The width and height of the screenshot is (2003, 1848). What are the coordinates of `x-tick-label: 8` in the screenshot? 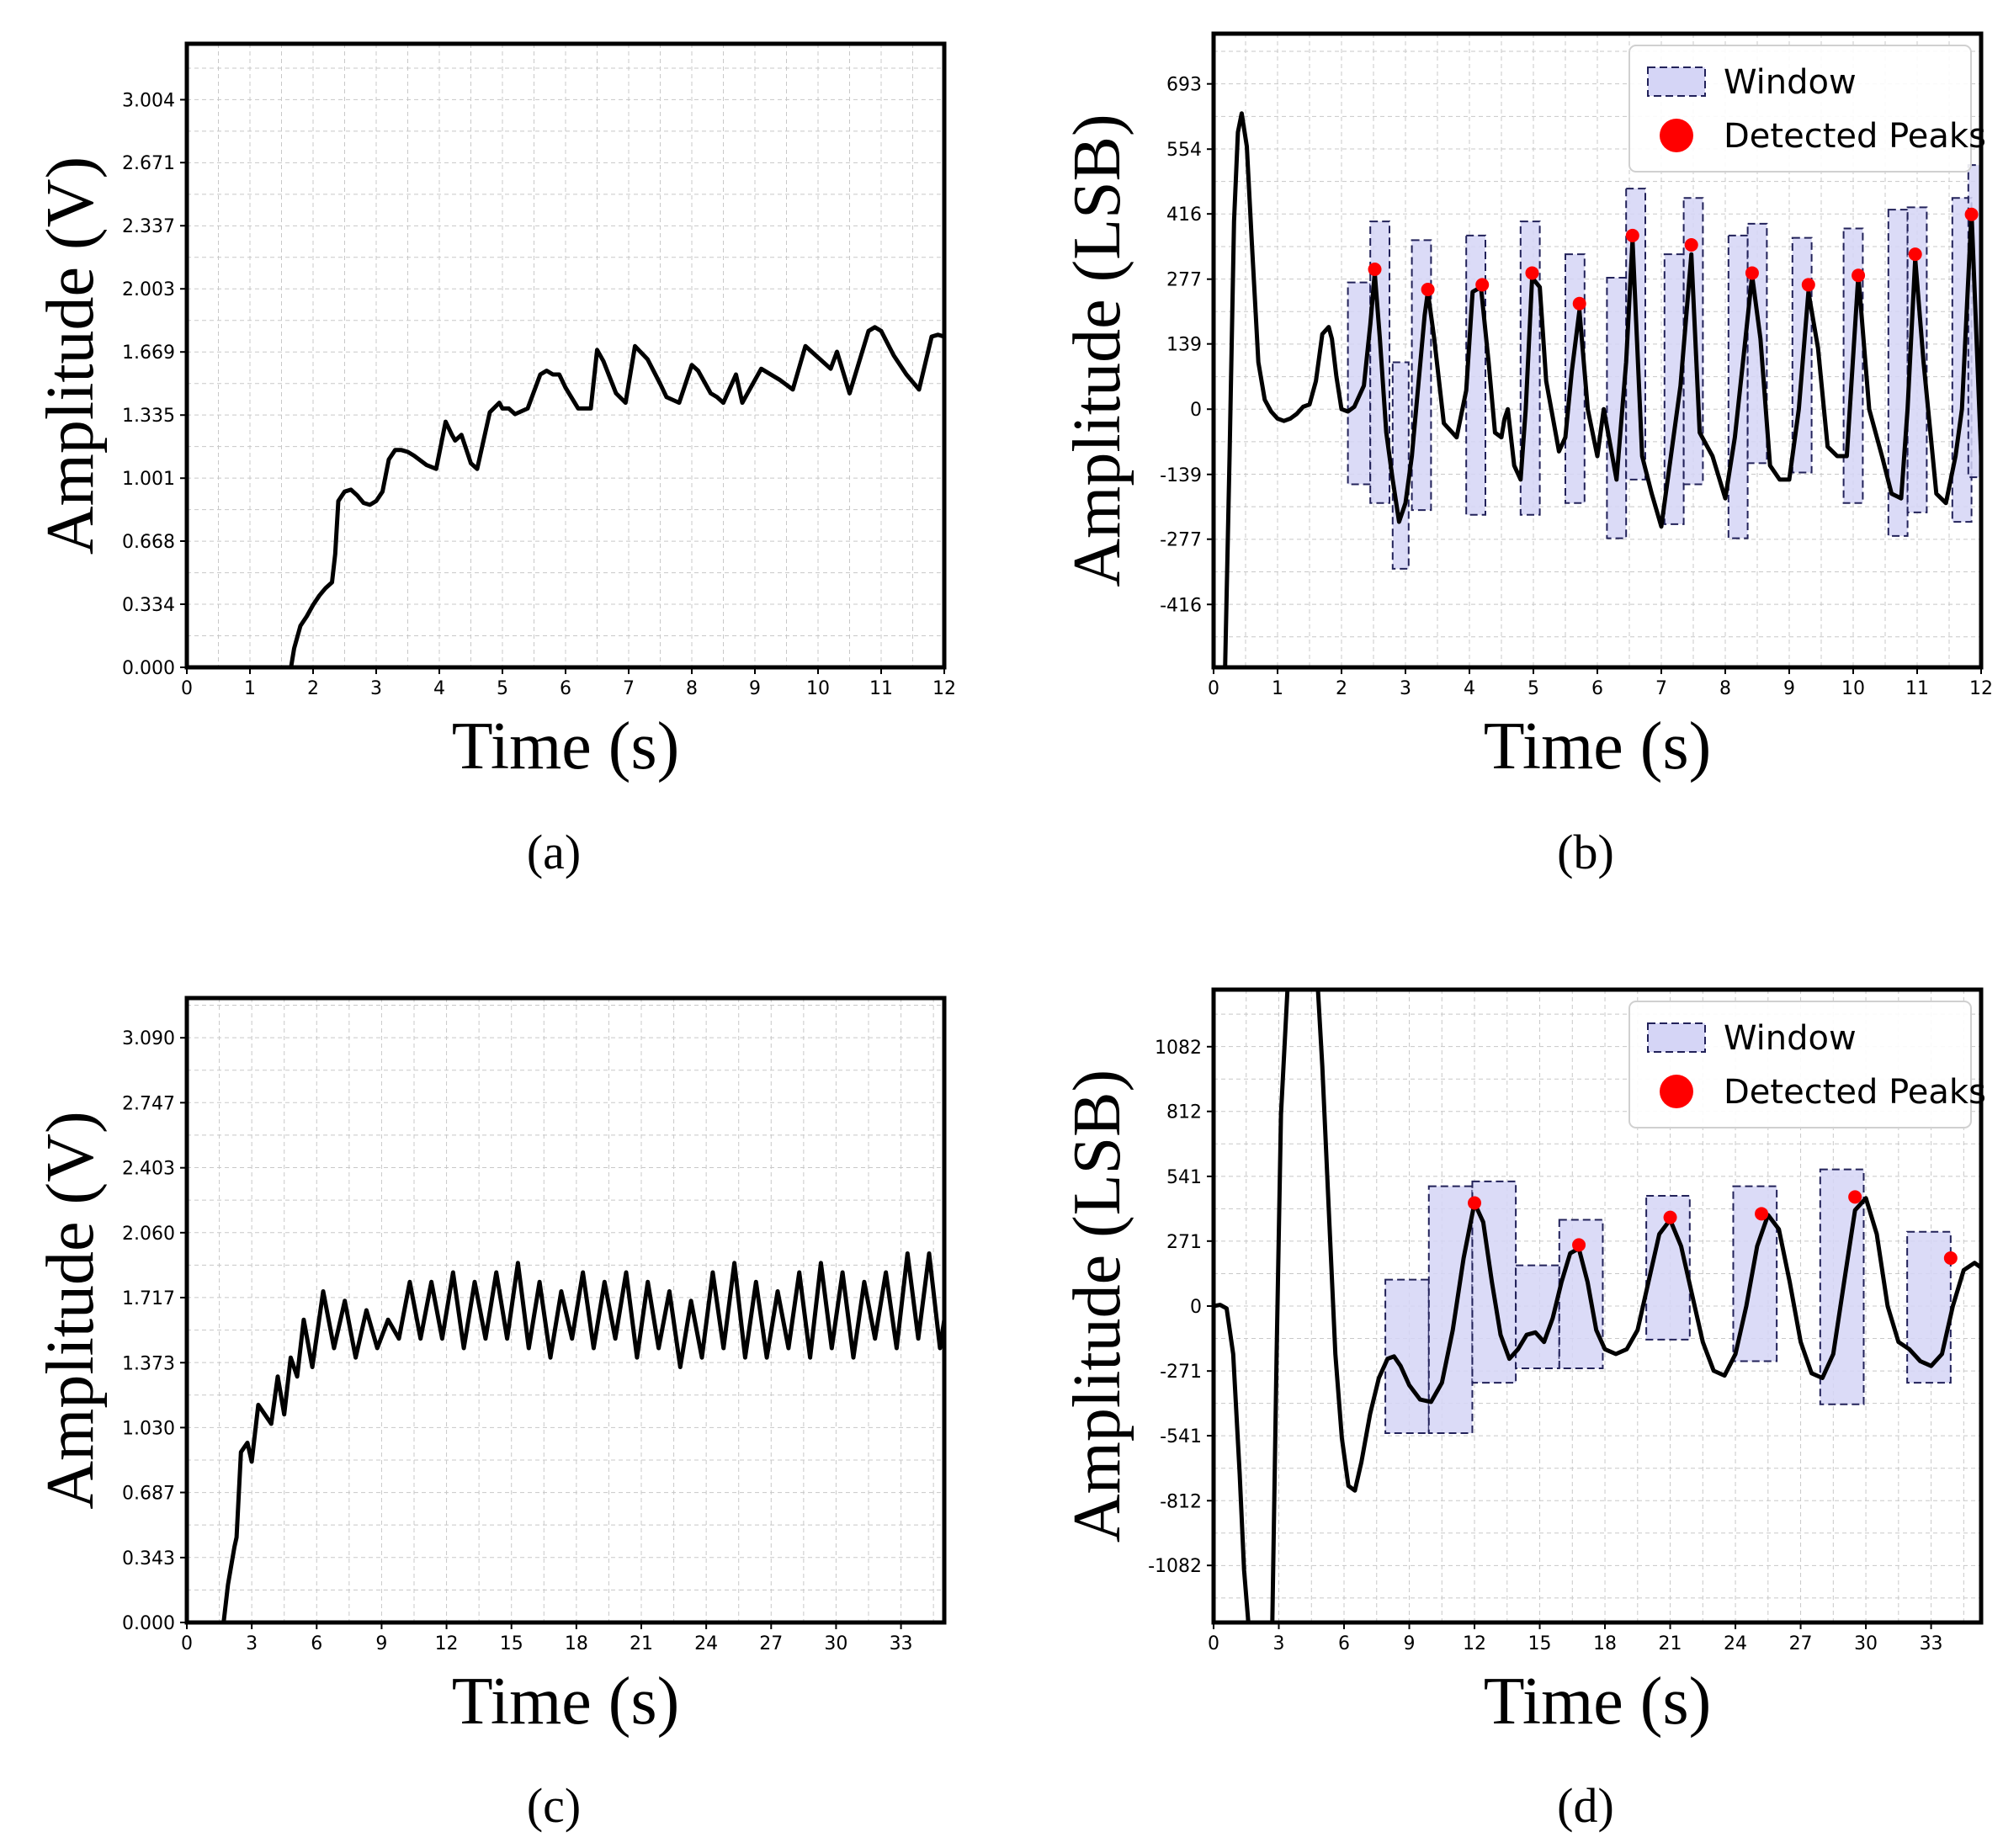 It's located at (1725, 688).